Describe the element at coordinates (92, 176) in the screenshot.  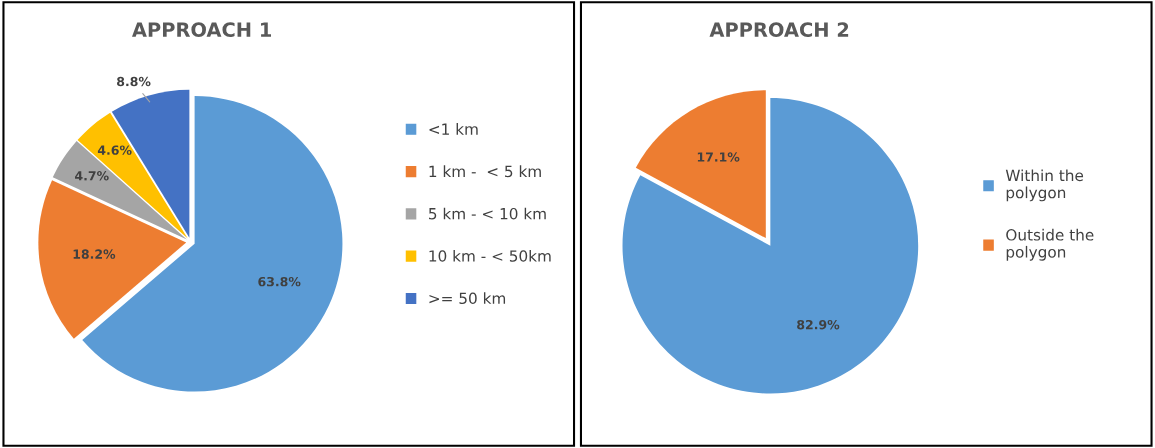
I see `data-label: 4.7%` at that location.